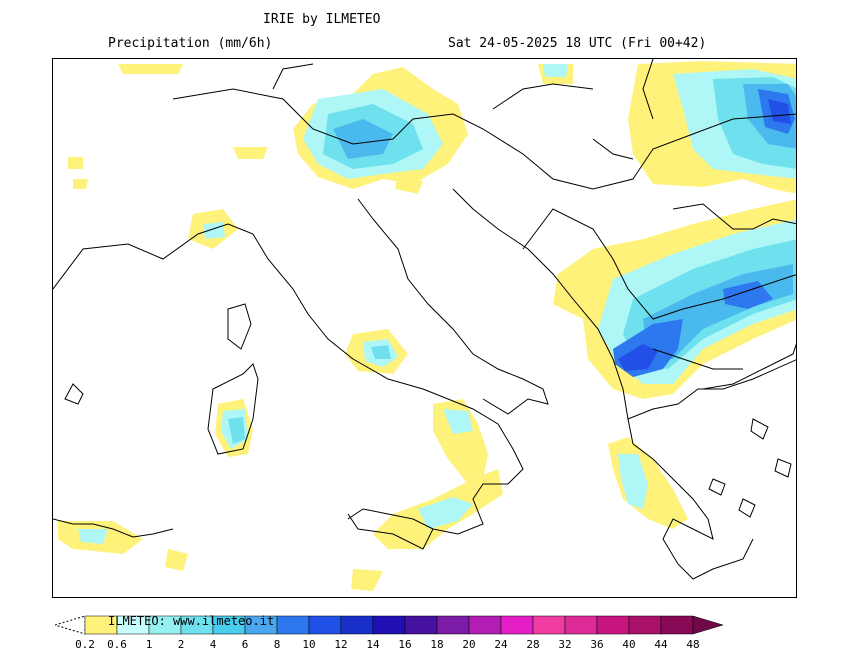 The width and height of the screenshot is (850, 656). I want to click on legend-tick-label: 18, so click(437, 644).